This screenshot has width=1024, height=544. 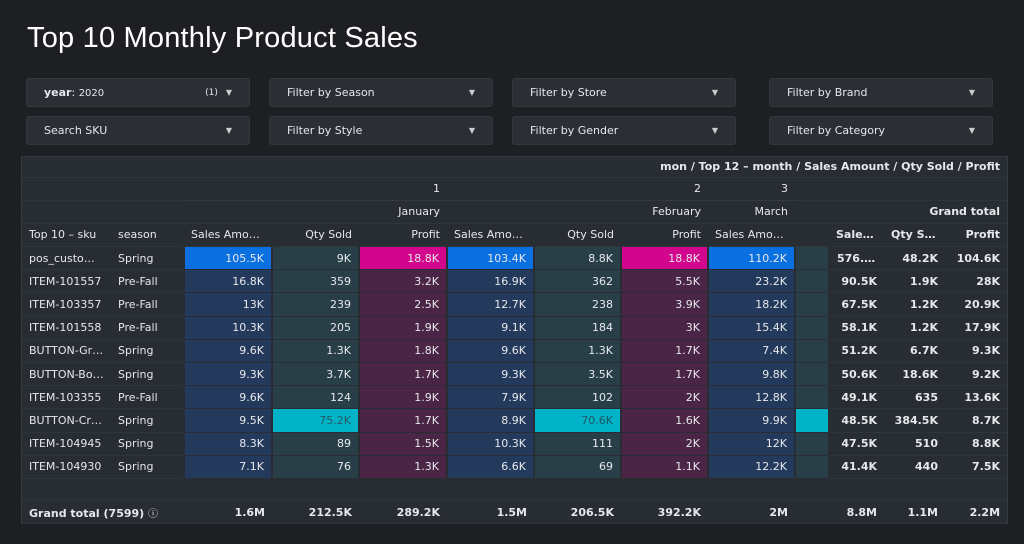 What do you see at coordinates (918, 212) in the screenshot?
I see `grand-total-header: Grand total` at bounding box center [918, 212].